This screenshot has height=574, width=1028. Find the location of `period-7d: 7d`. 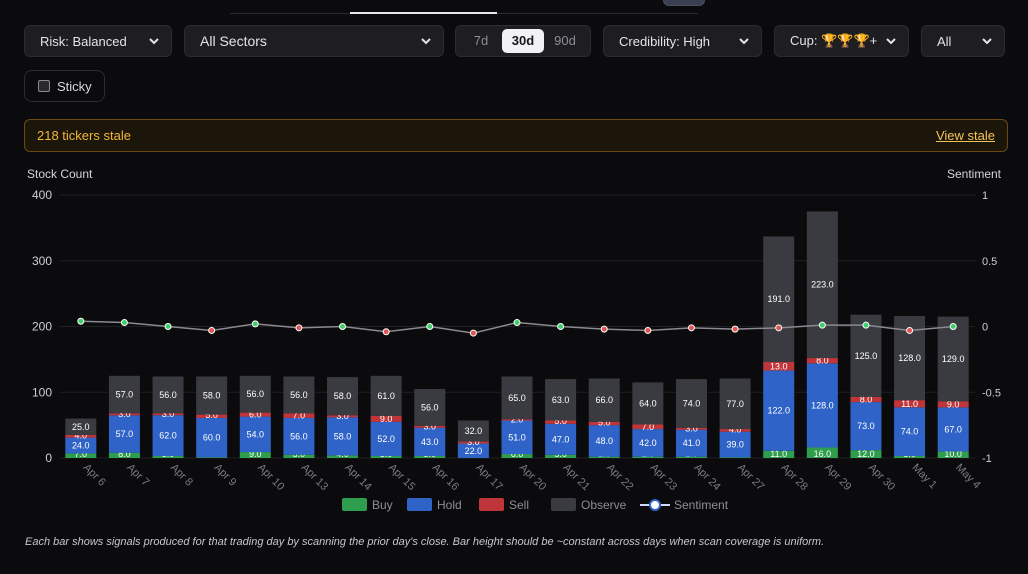

period-7d: 7d is located at coordinates (481, 40).